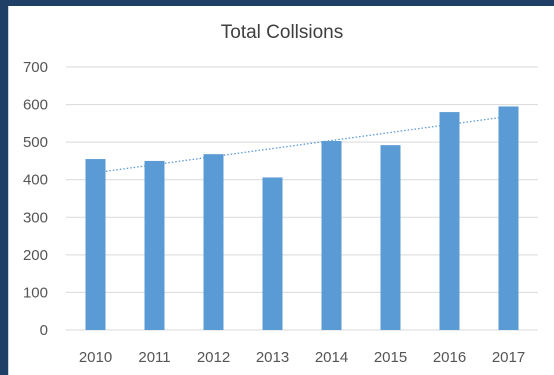  What do you see at coordinates (35, 67) in the screenshot?
I see `y-tick-label: 700` at bounding box center [35, 67].